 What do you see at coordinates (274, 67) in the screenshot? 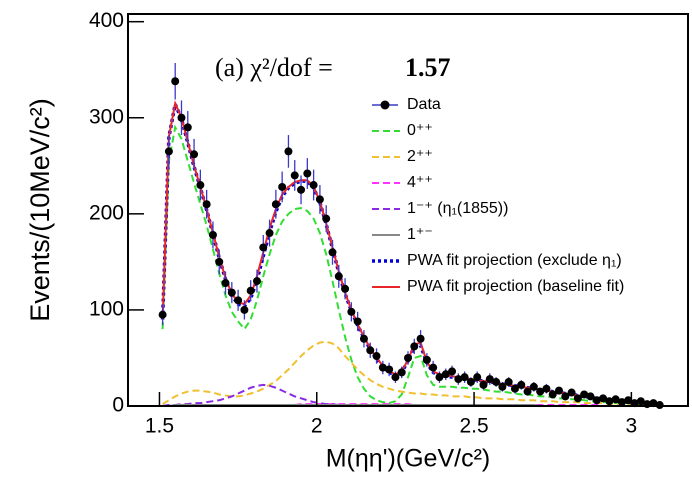
I see `annotation: (a) χ²/dof =` at bounding box center [274, 67].